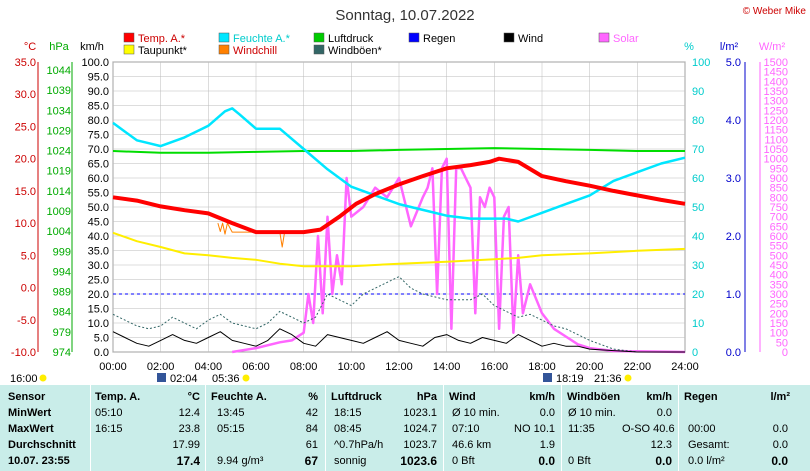  Describe the element at coordinates (256, 367) in the screenshot. I see `x-tick-label: 06:00` at that location.